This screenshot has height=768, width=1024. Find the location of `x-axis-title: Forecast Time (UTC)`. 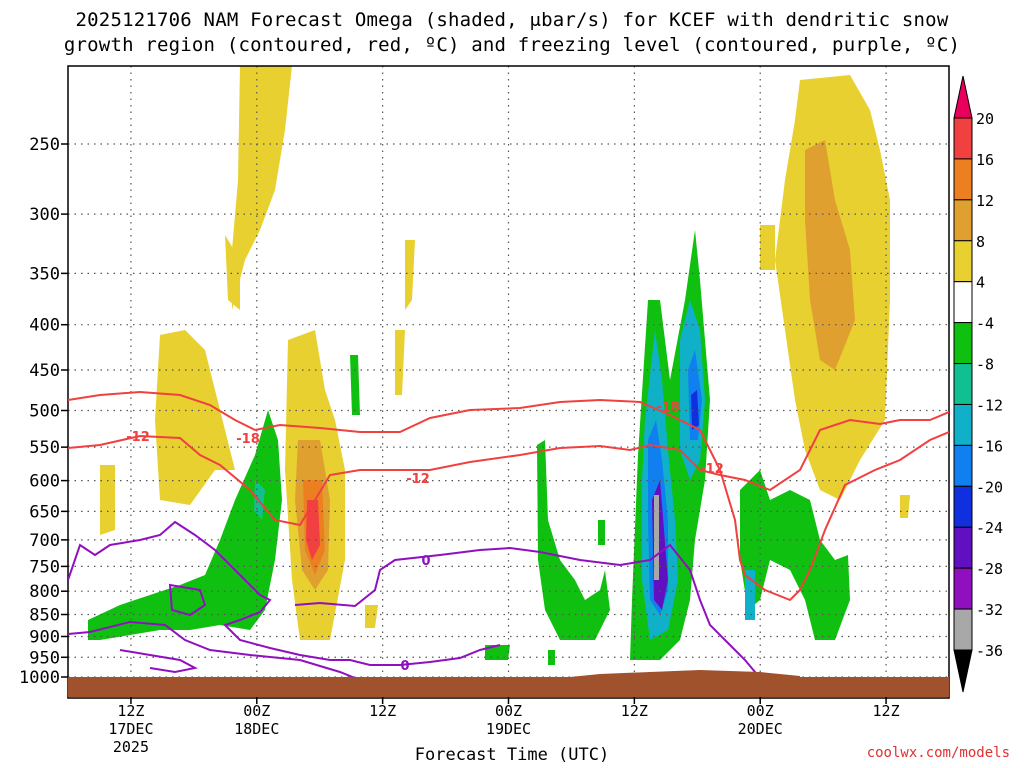

x-axis-title: Forecast Time (UTC) is located at coordinates (512, 755).